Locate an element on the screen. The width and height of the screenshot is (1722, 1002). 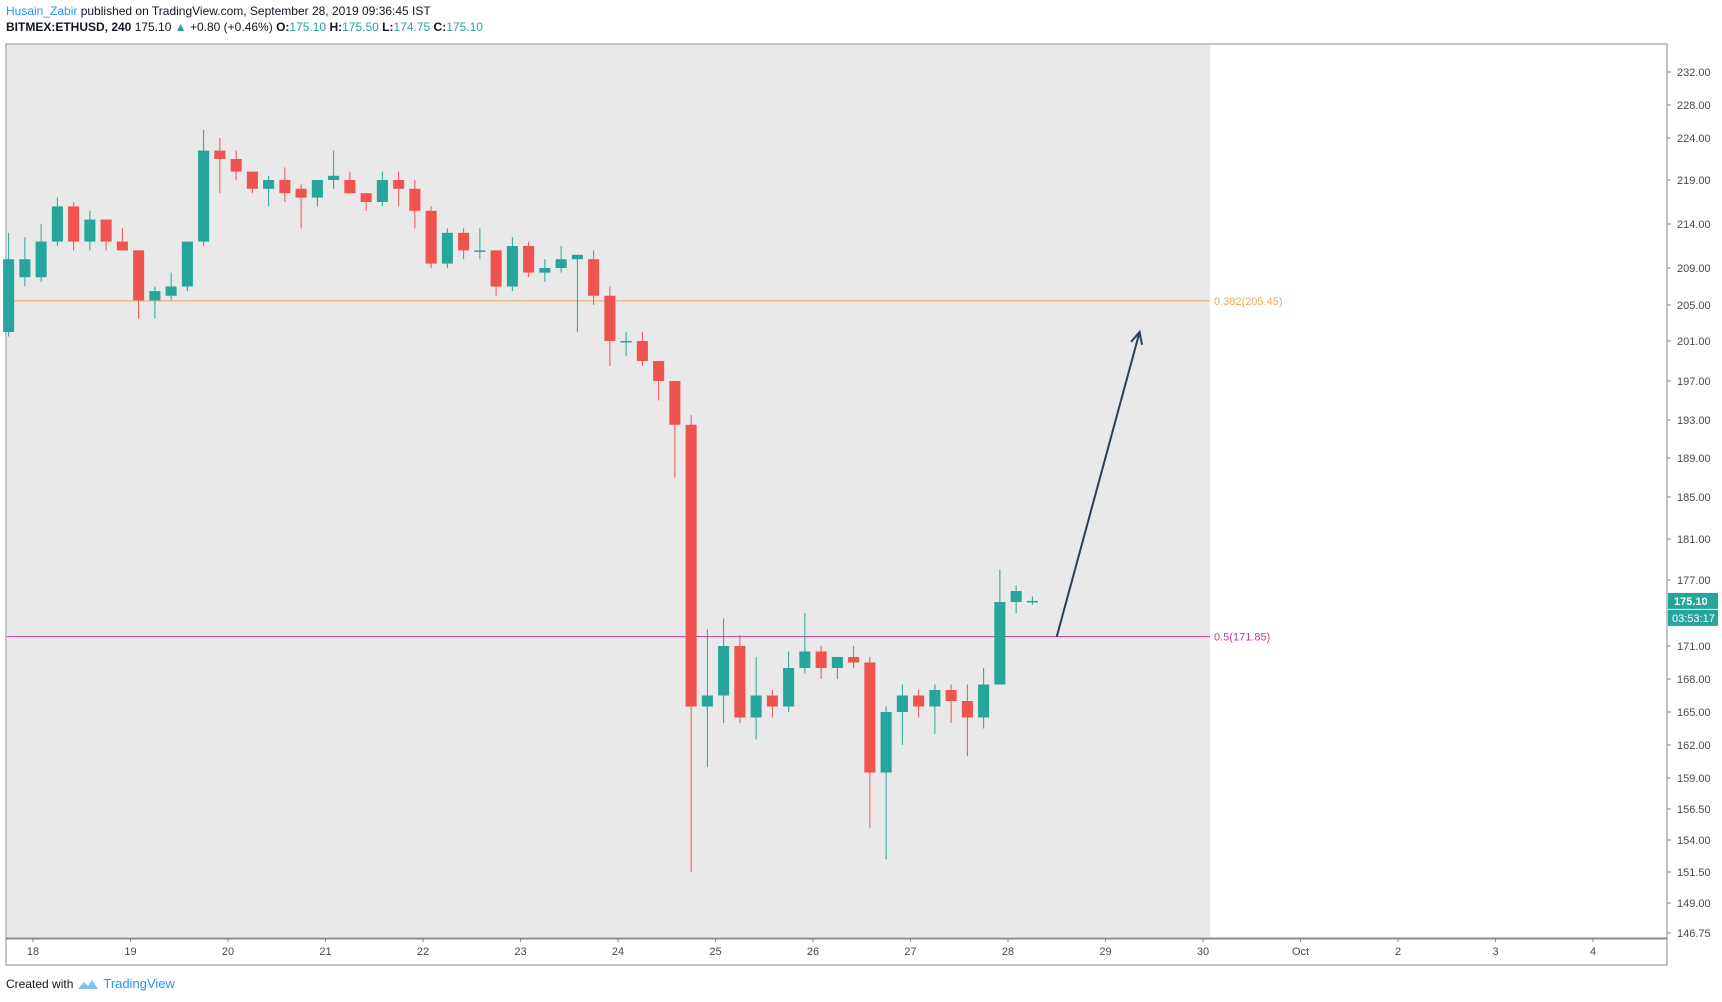
footer: Created with TradingView is located at coordinates (90, 983).